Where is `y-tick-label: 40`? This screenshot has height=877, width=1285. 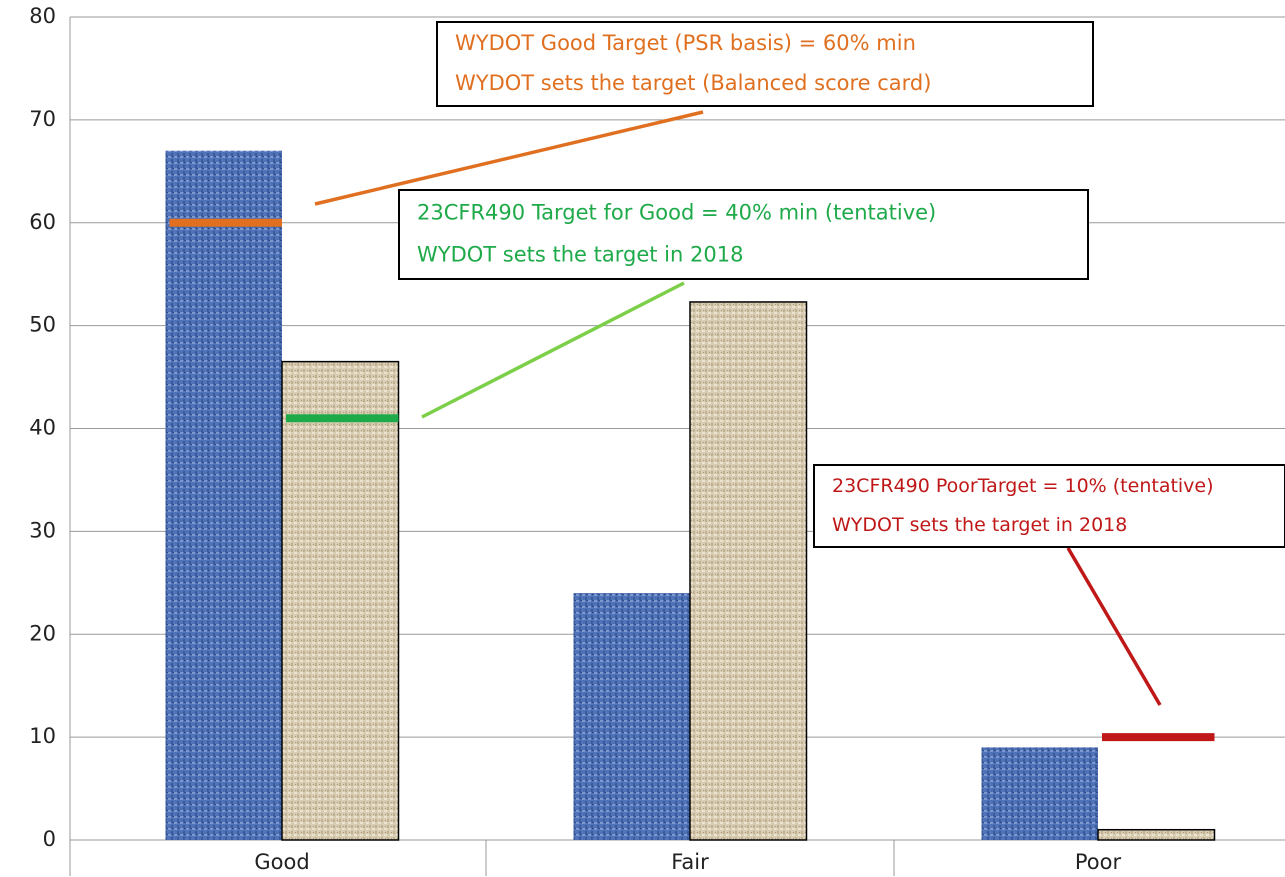
y-tick-label: 40 is located at coordinates (42, 428).